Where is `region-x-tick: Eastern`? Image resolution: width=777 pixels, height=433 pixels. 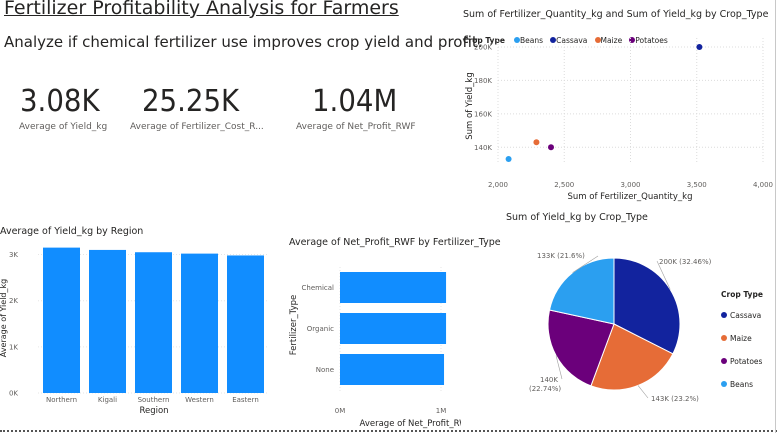 region-x-tick: Eastern is located at coordinates (245, 400).